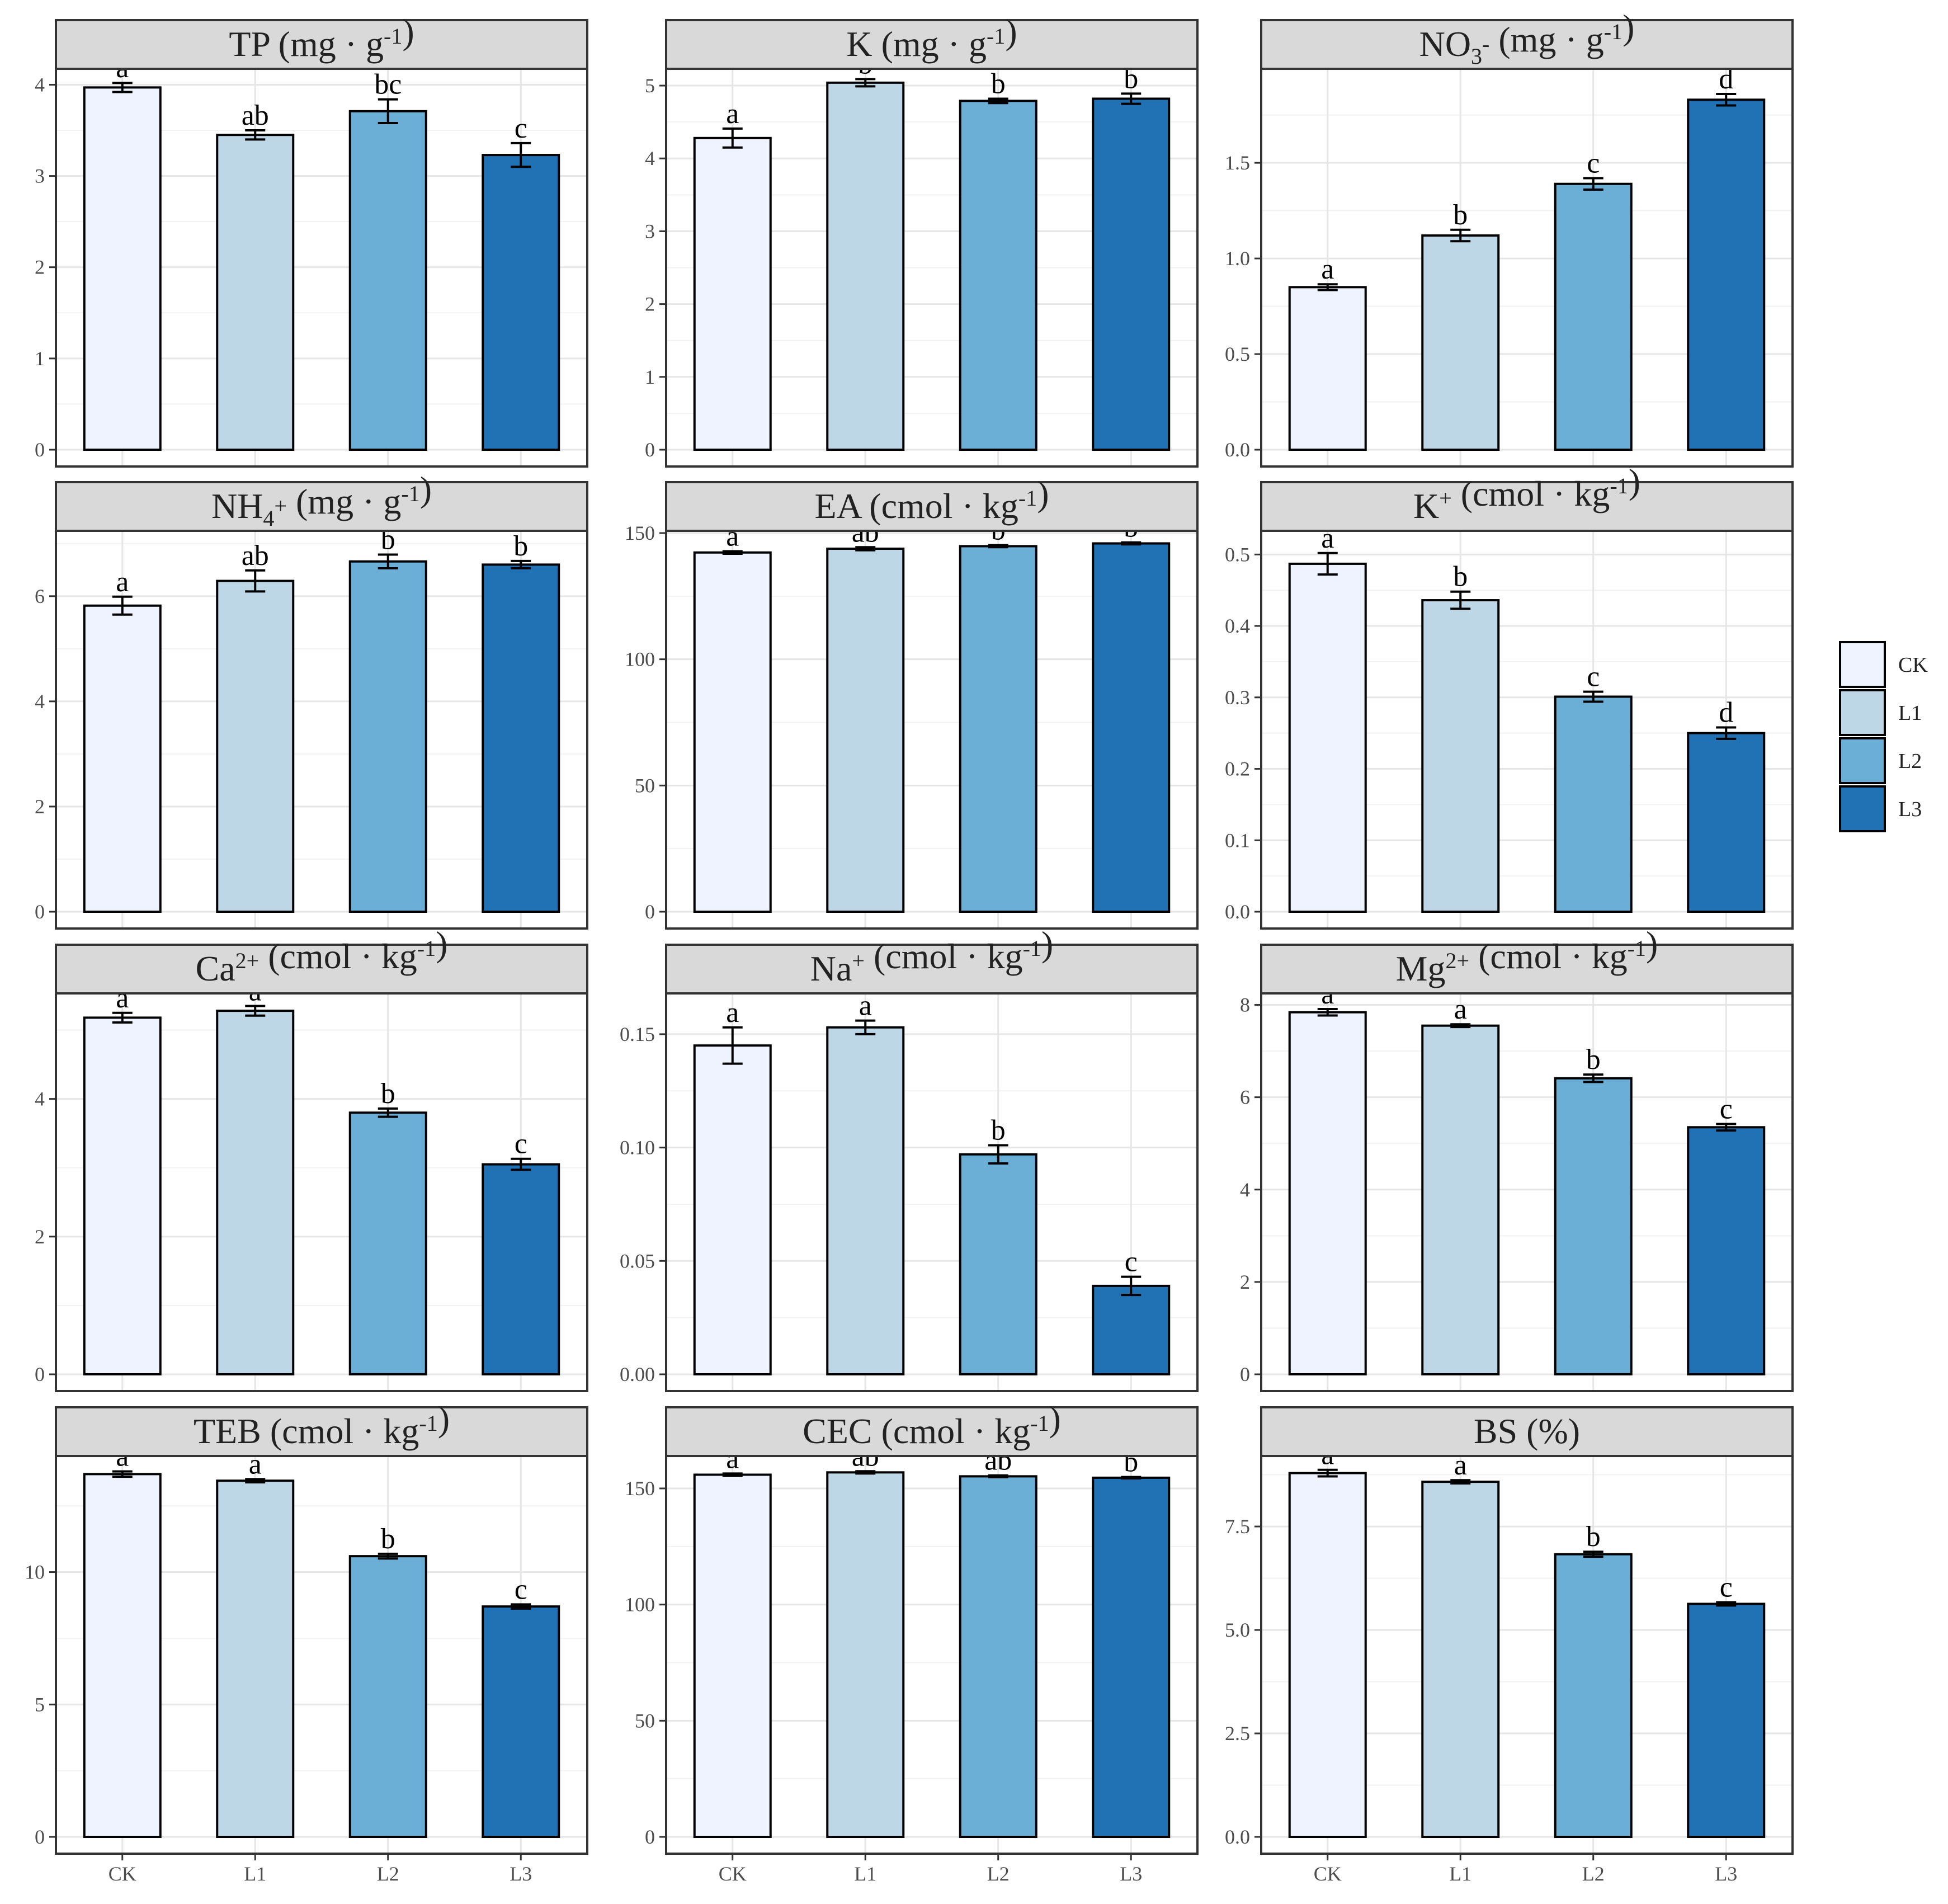  What do you see at coordinates (637, 1261) in the screenshot?
I see `y-tick-label: 0.05` at bounding box center [637, 1261].